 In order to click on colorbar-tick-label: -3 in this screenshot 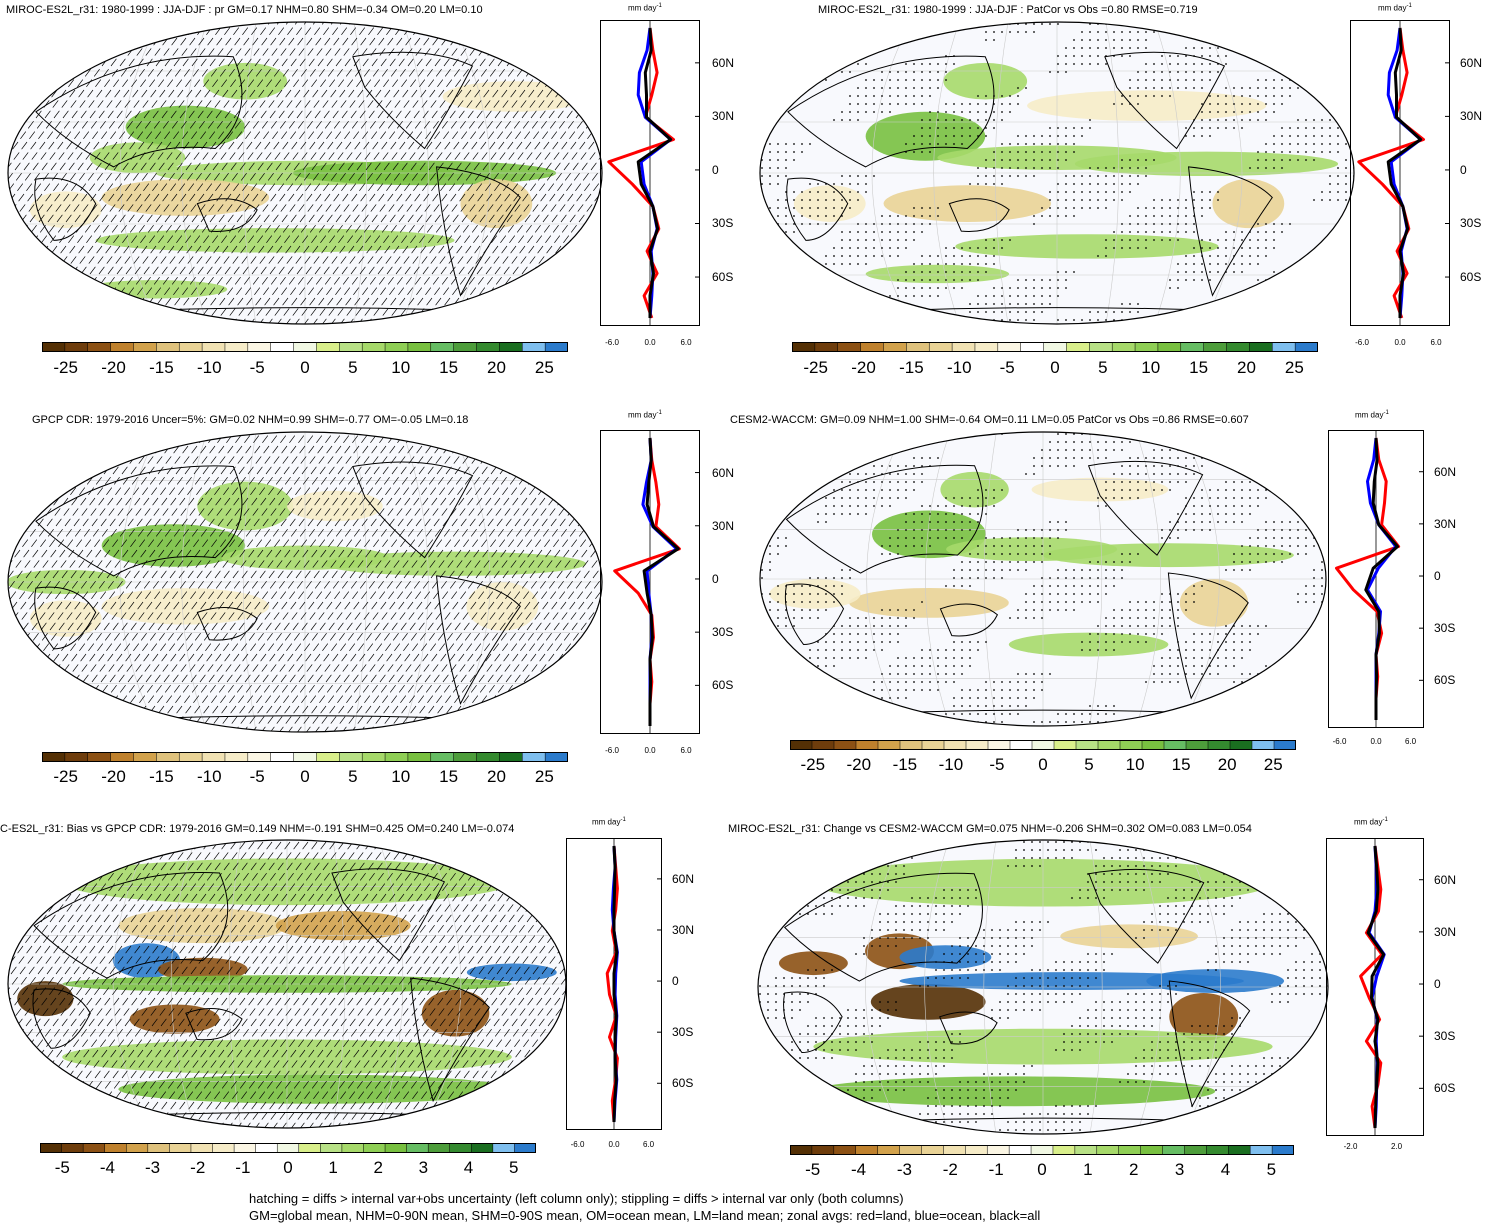, I will do `click(904, 1169)`.